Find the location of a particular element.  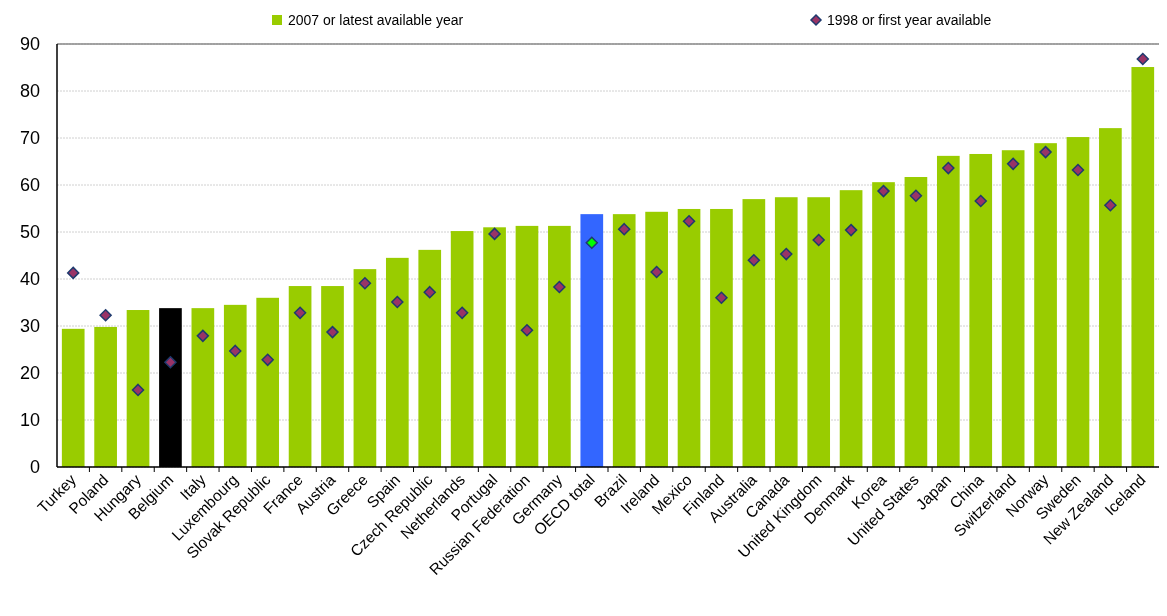

y-tick-label: 40 is located at coordinates (29, 279).